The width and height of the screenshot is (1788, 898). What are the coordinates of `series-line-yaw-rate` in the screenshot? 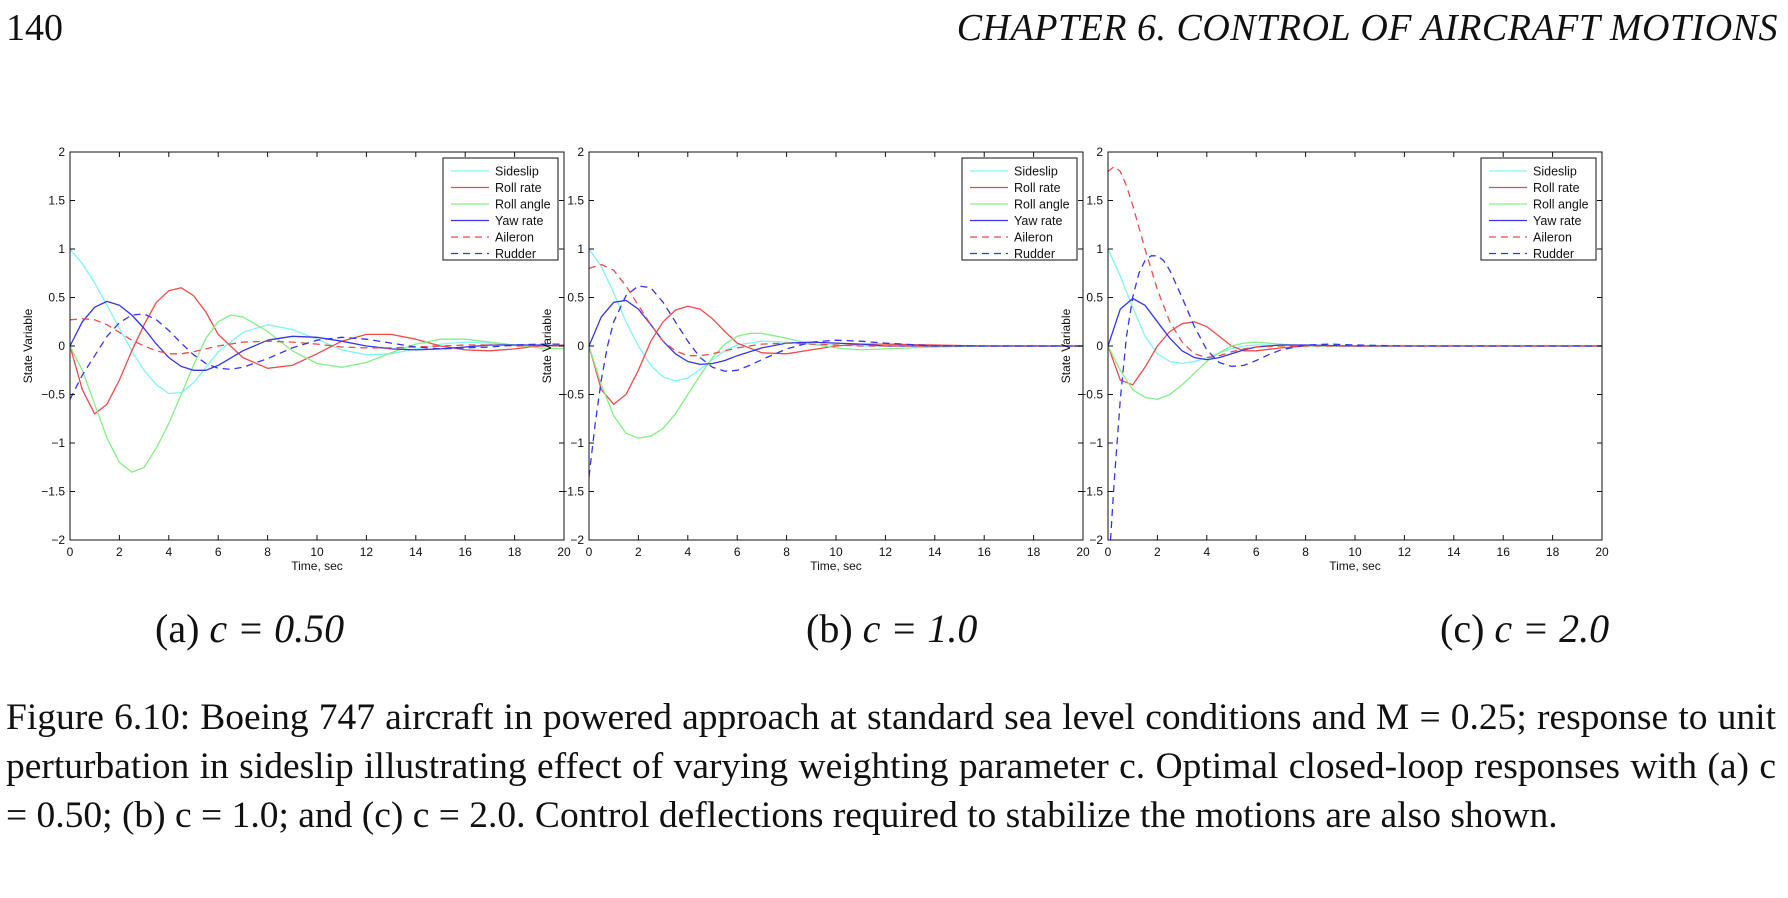 It's located at (836, 332).